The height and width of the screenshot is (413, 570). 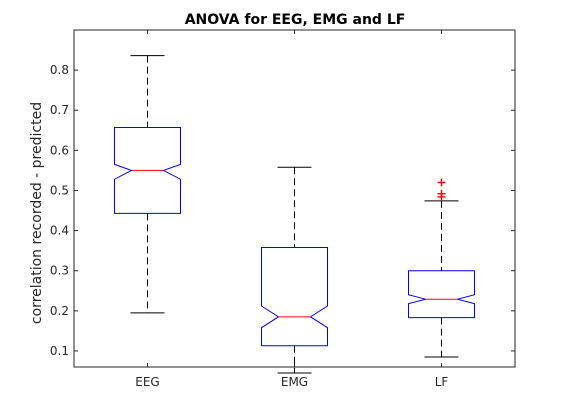 I want to click on y-tick-label: 0.4, so click(x=59, y=231).